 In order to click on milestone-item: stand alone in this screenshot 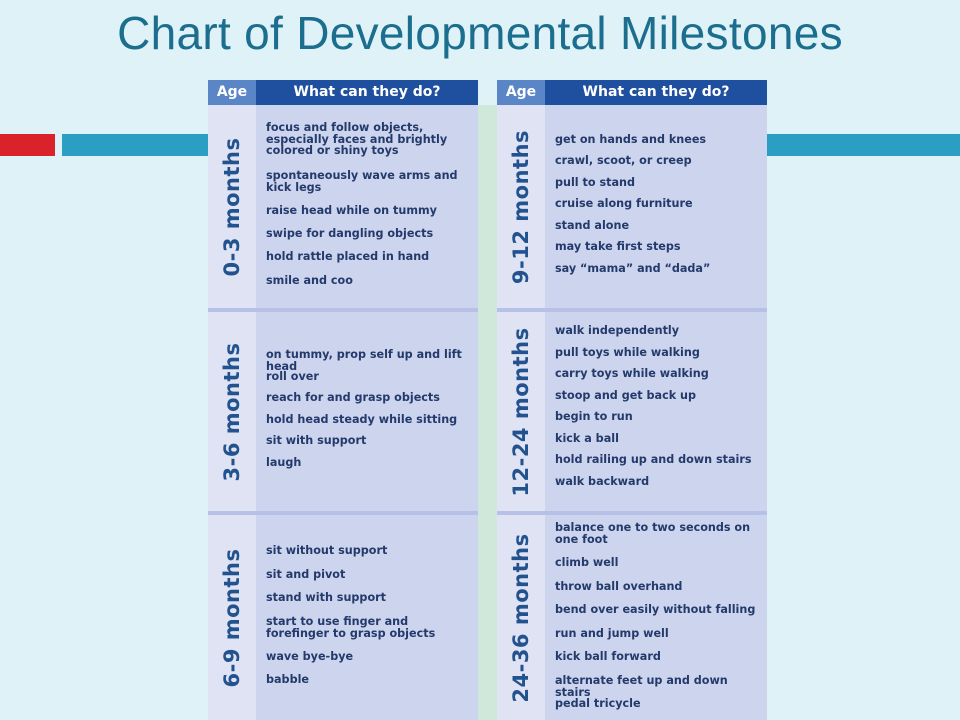, I will do `click(592, 225)`.